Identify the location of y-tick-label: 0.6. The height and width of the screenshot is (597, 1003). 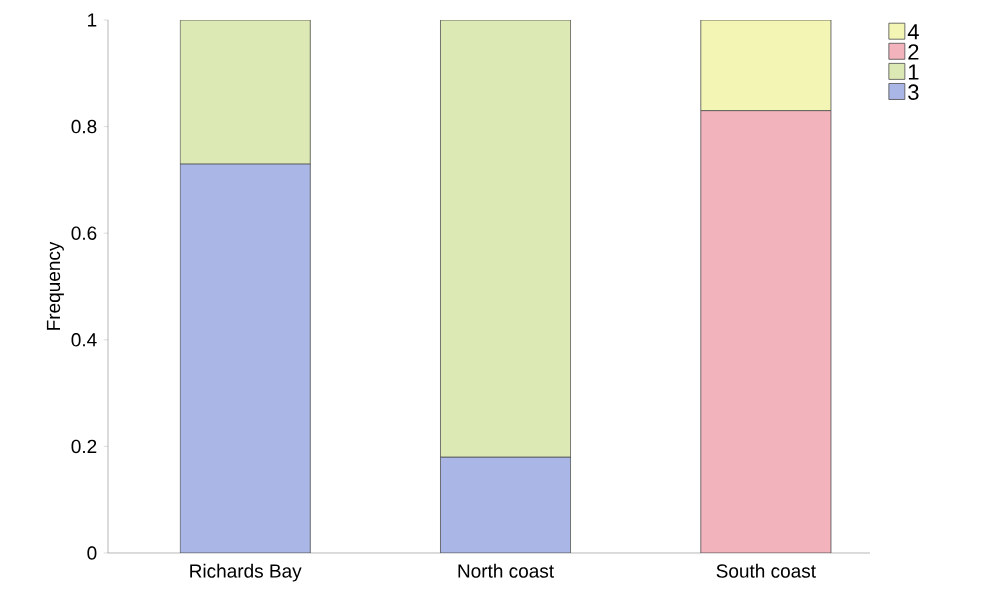
(84, 233).